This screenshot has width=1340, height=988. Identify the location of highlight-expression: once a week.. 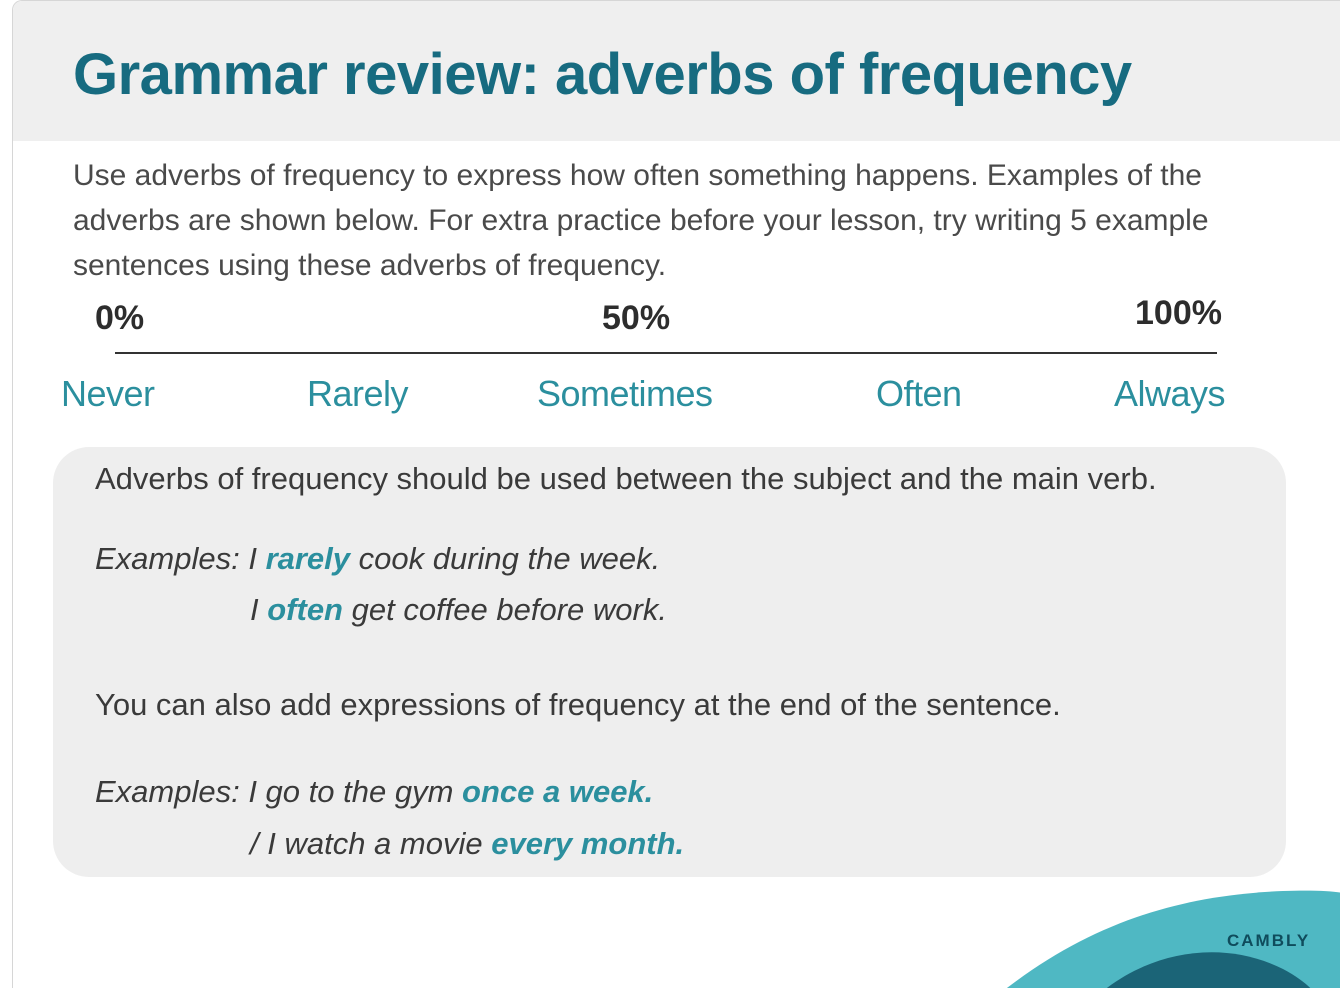
(558, 791).